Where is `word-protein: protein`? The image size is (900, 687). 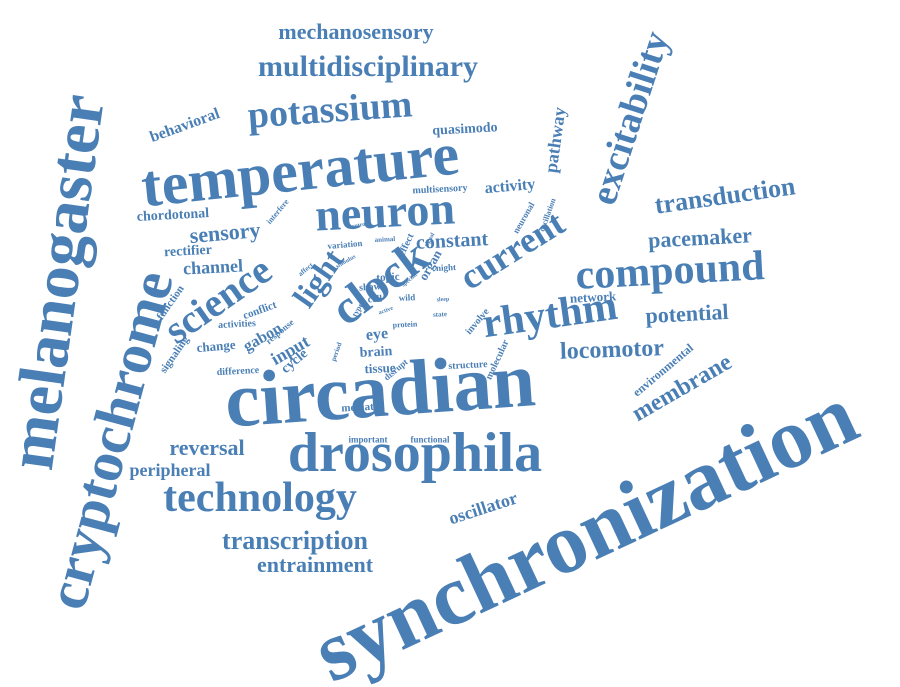
word-protein: protein is located at coordinates (405, 324).